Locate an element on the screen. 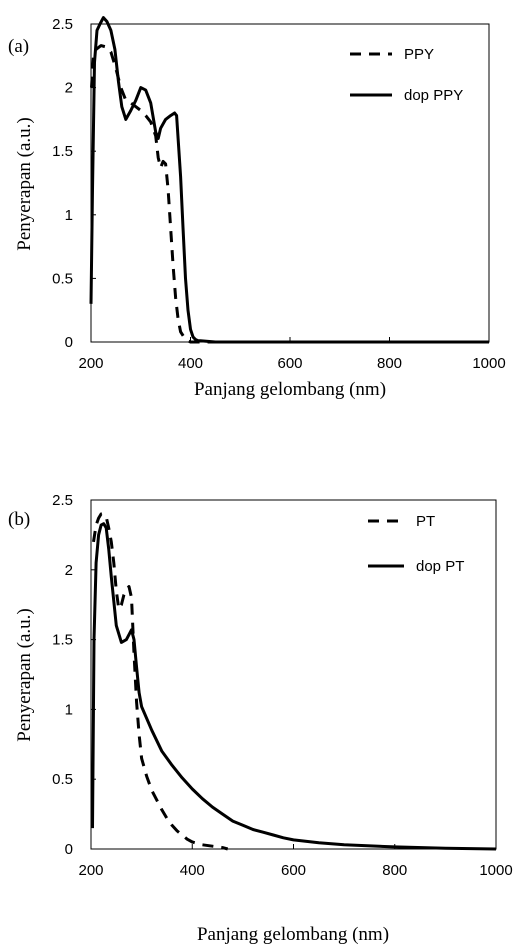  y-tick-label-b-1: 0.5 is located at coordinates (62, 779).